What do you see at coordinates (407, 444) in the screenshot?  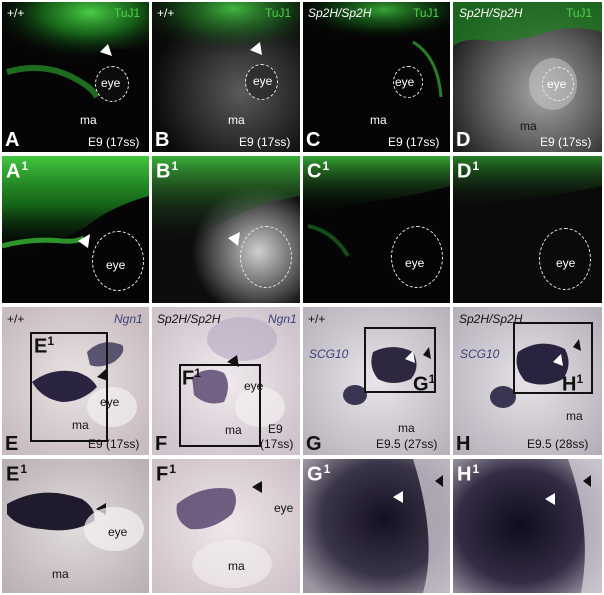 I see `stage-label: E9.5 (27ss)` at bounding box center [407, 444].